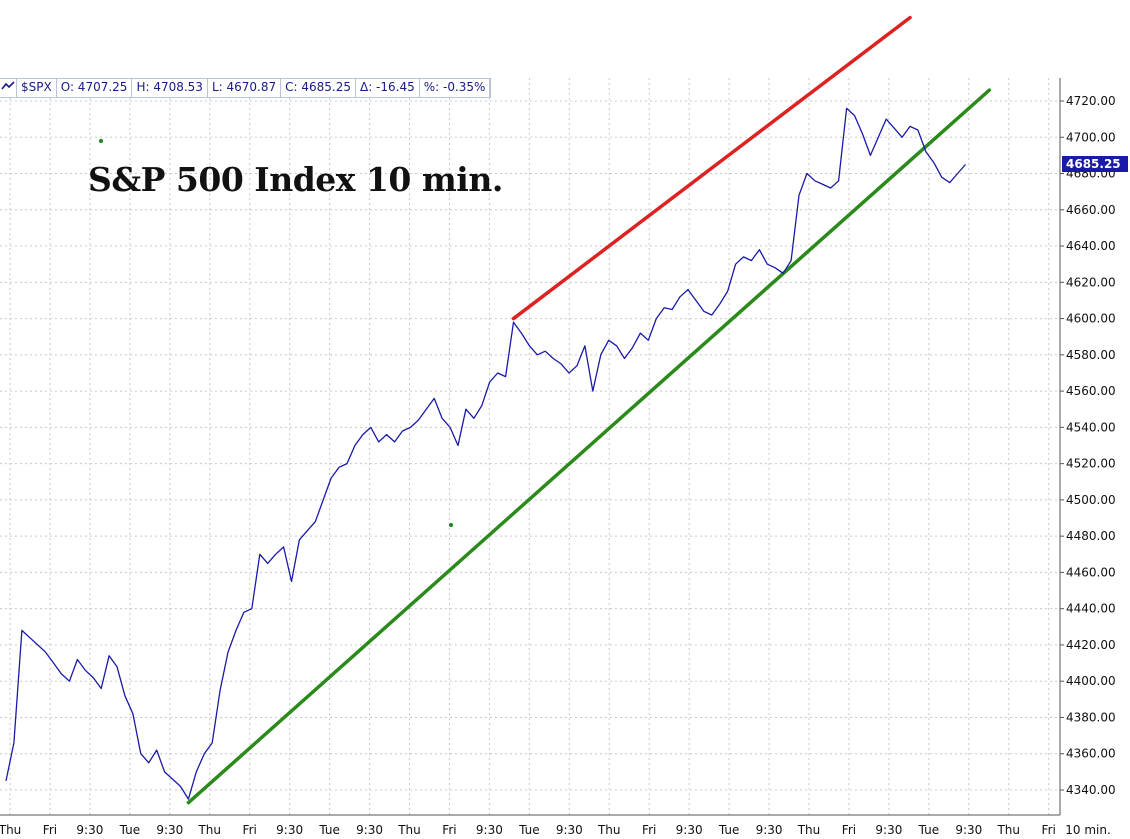  What do you see at coordinates (711, 168) in the screenshot?
I see `resistance-trendline` at bounding box center [711, 168].